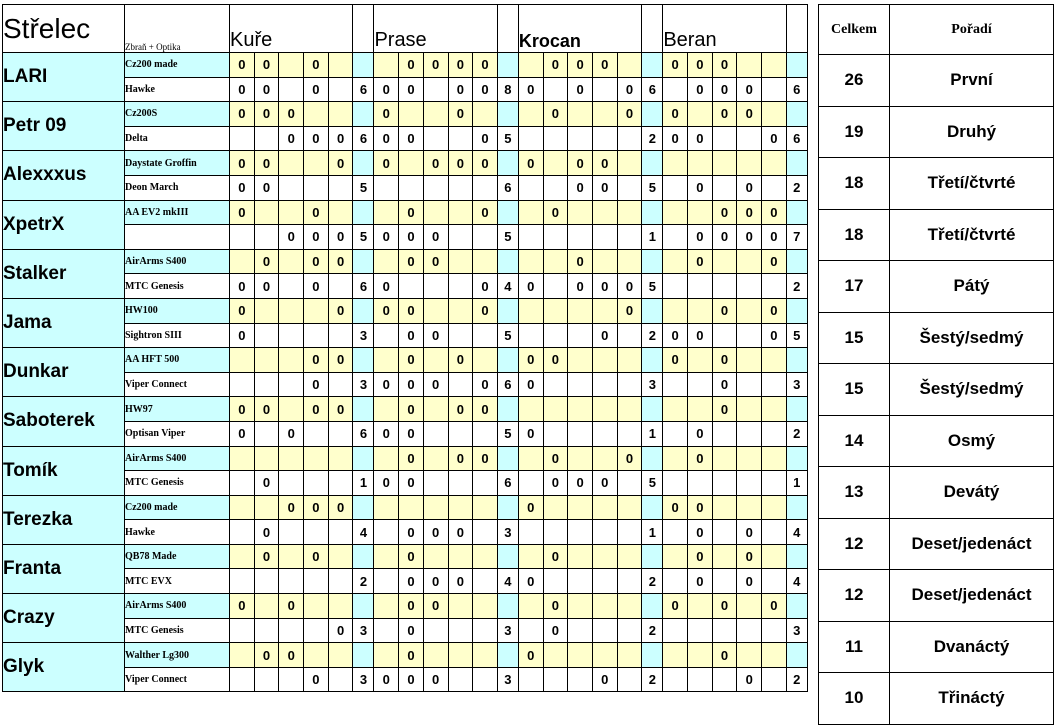  What do you see at coordinates (405, 77) in the screenshot?
I see `shooter-row: LARI Cz200 made 0 0 0 0 0 0 0 0 0 0 0 0 0` at bounding box center [405, 77].